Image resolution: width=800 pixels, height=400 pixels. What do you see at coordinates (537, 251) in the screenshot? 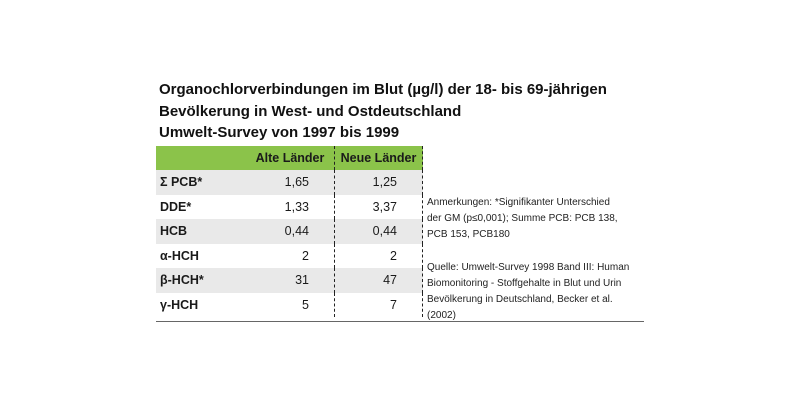
I see `notes-spacer` at bounding box center [537, 251].